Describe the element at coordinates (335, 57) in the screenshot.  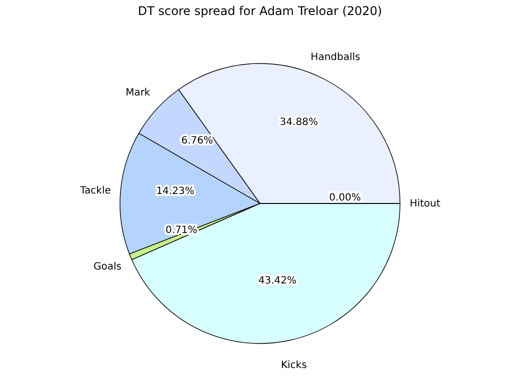
I see `slice-label: Handballs` at that location.